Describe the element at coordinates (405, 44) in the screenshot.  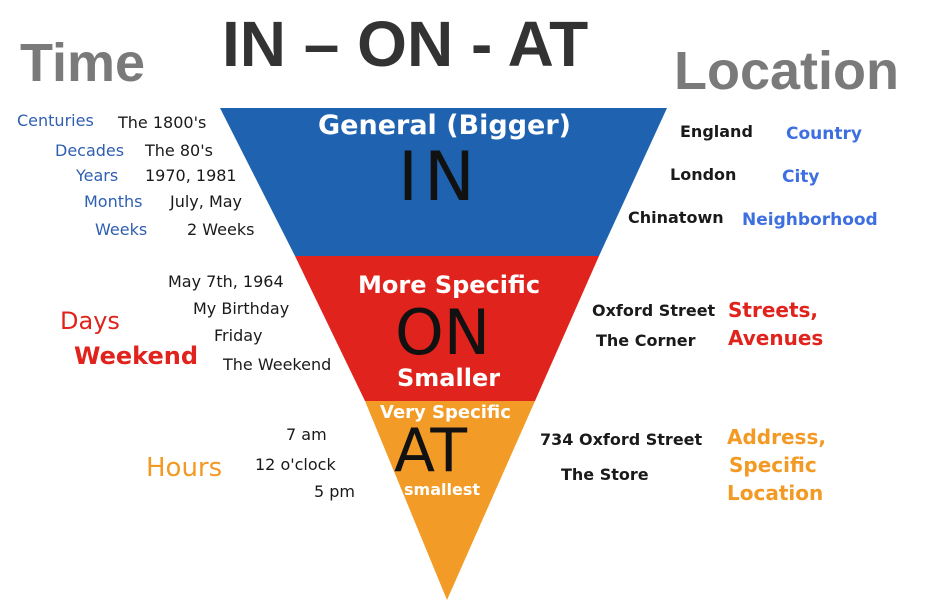
I see `page-title: IN – ON - AT` at that location.